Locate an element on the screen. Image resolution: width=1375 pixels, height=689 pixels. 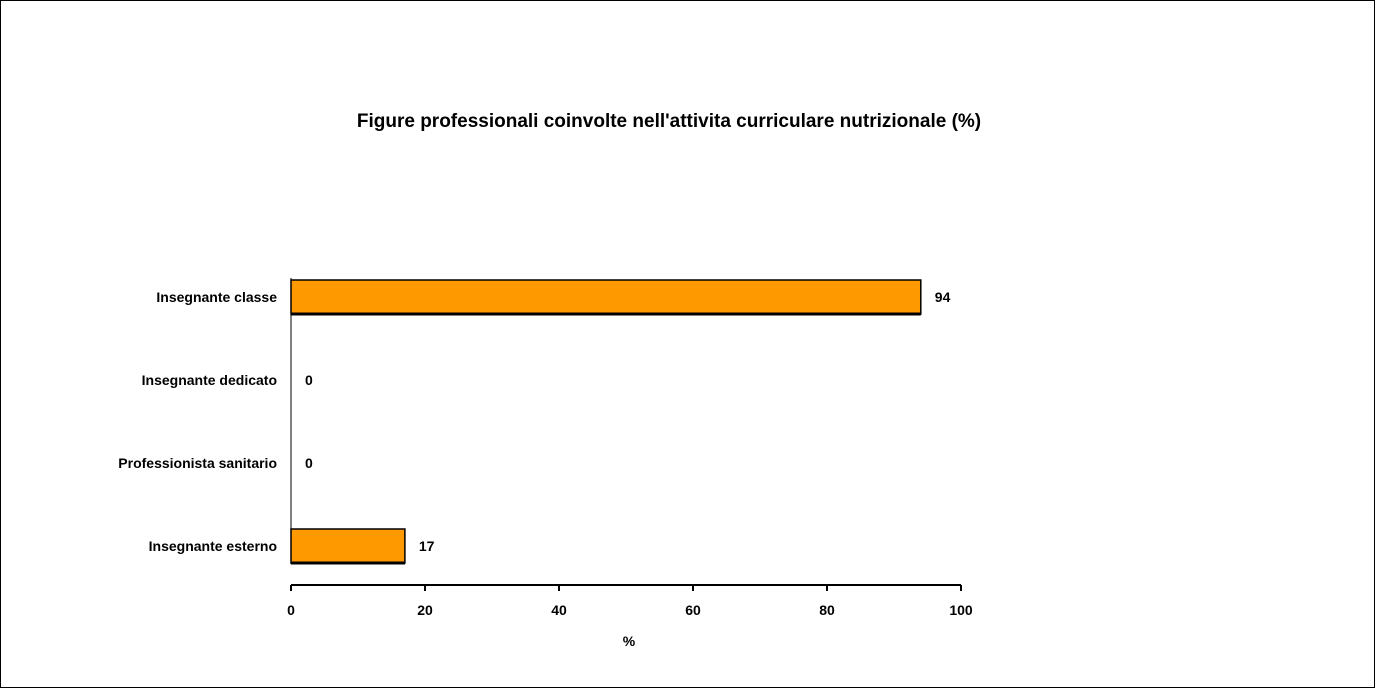
x-tick-label: 100 is located at coordinates (961, 610).